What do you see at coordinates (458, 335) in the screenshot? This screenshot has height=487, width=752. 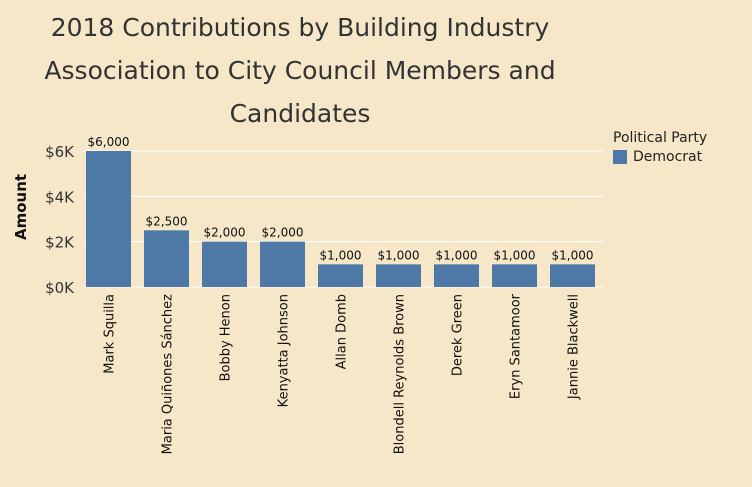 I see `x-category-label: Derek Green` at bounding box center [458, 335].